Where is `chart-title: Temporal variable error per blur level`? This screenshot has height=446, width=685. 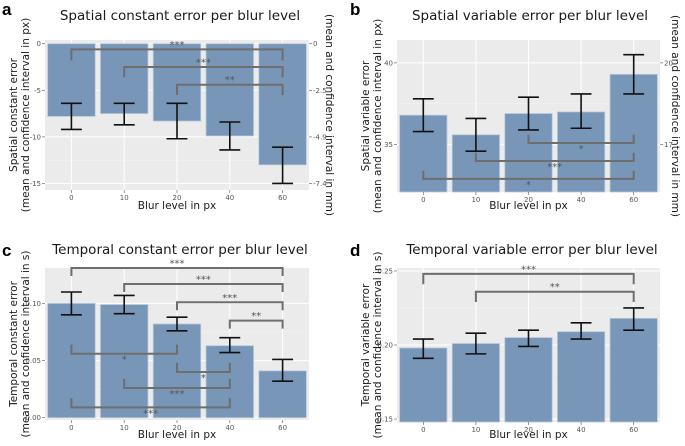 chart-title: Temporal variable error per blur level is located at coordinates (531, 250).